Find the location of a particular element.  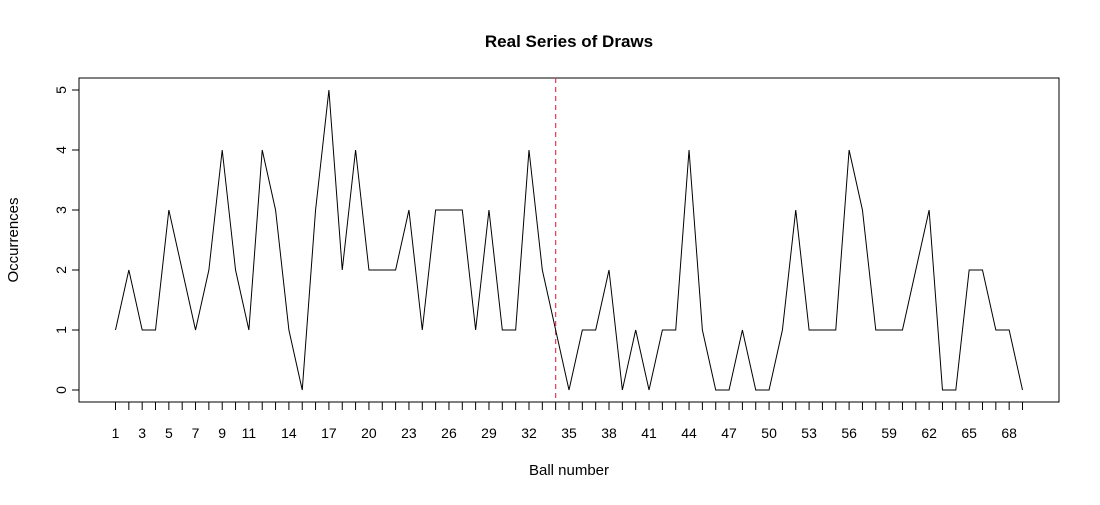

x-tick-label: 47 is located at coordinates (729, 433).